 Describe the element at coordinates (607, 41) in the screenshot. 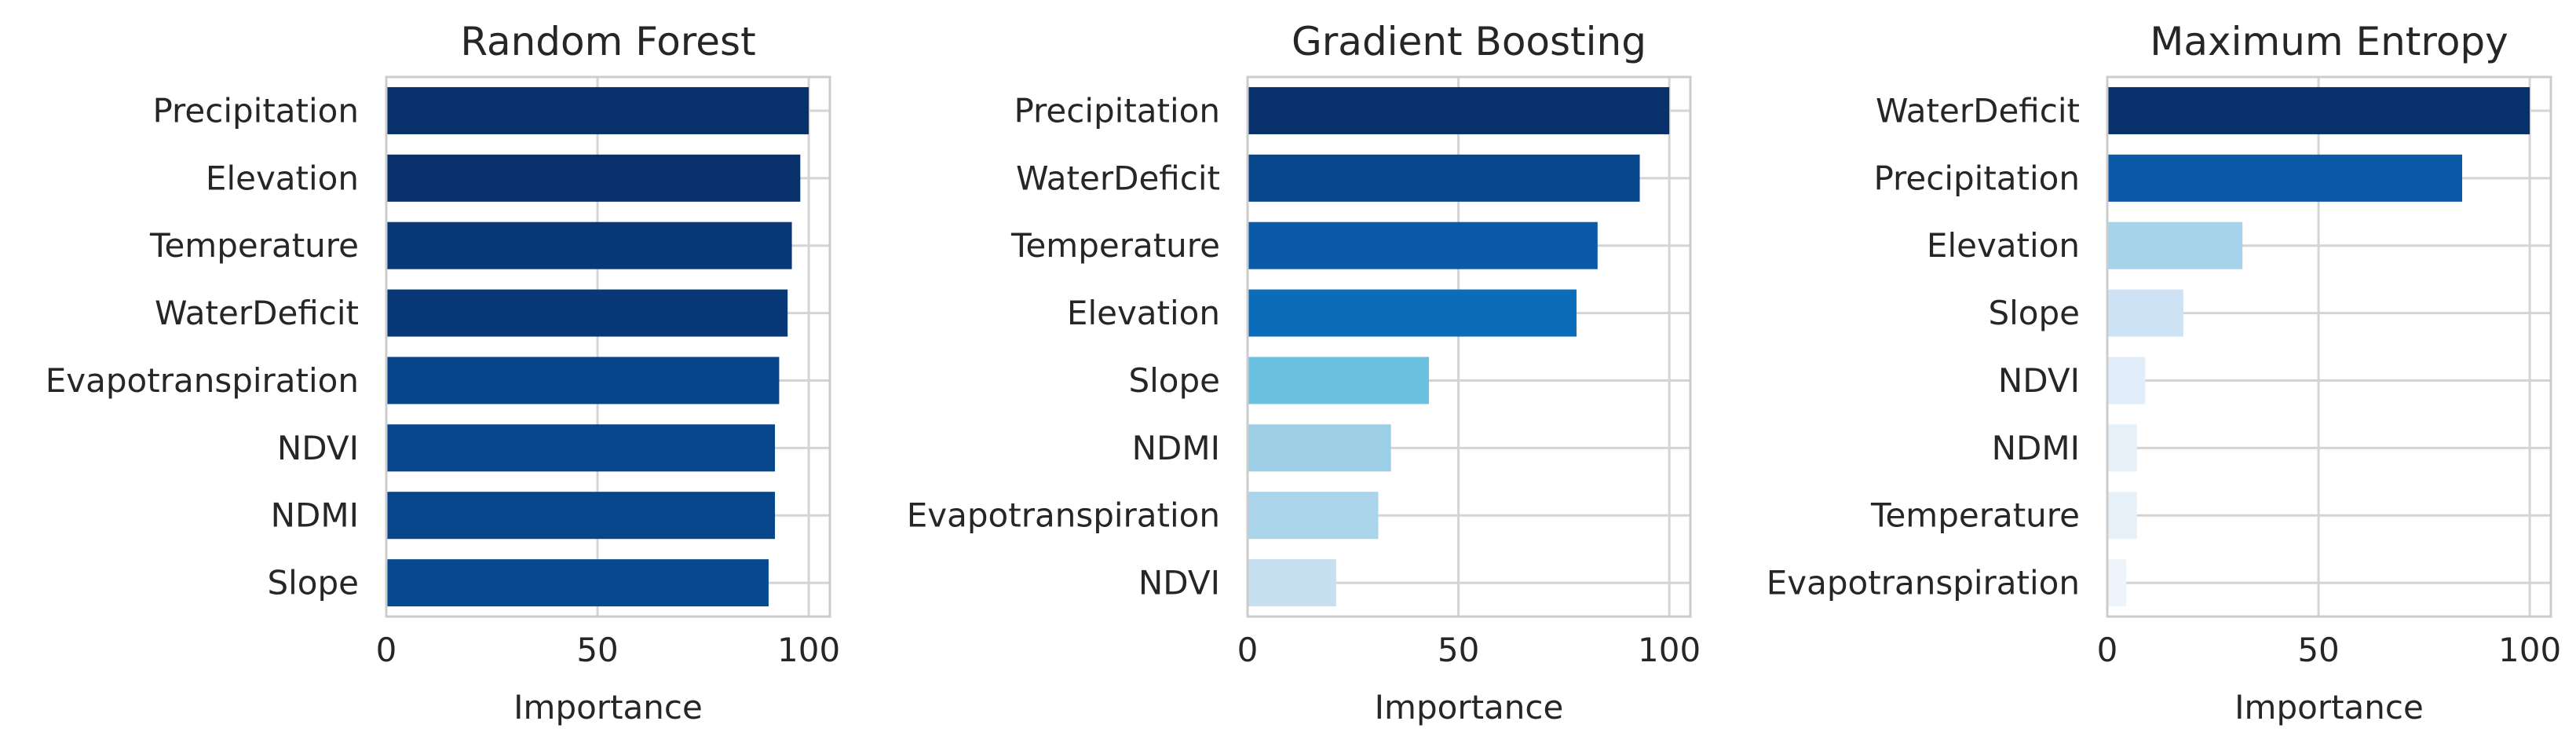

I see `chart-title: Random Forest` at that location.